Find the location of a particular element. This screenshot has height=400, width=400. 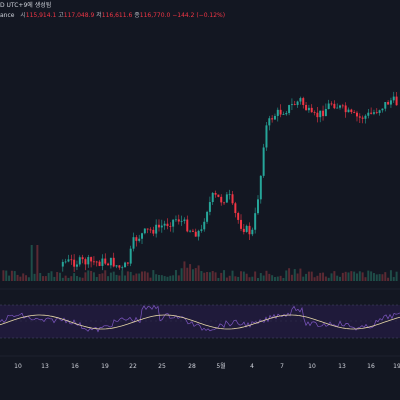

x-axis-label: 25 is located at coordinates (162, 366).